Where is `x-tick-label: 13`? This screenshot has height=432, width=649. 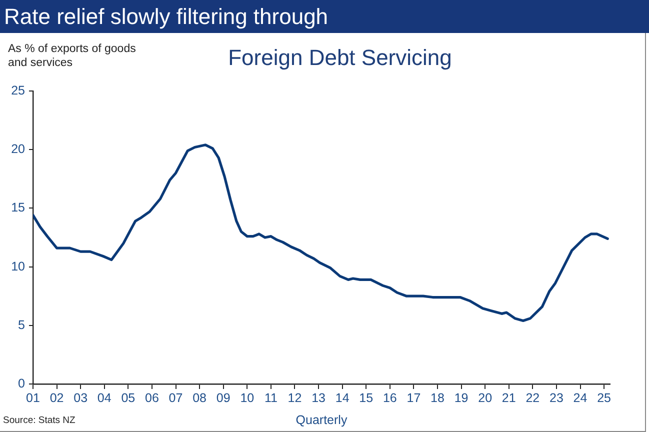
x-tick-label: 13 is located at coordinates (319, 397).